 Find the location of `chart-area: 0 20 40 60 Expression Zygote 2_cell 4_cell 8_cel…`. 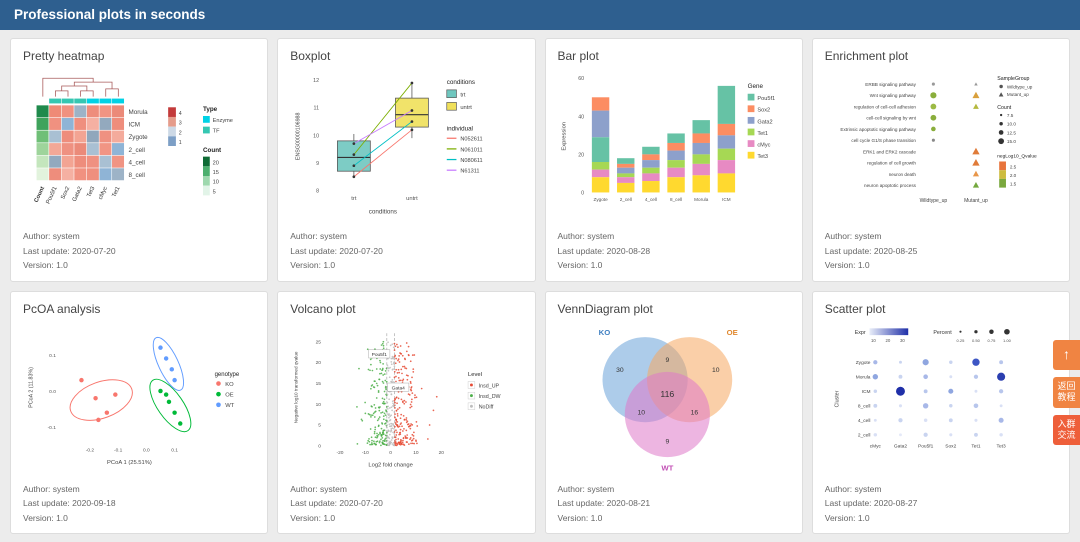

chart-area: 0 20 40 60 Expression Zygote 2_cell 4_cell 8_cel… is located at coordinates (674, 146).